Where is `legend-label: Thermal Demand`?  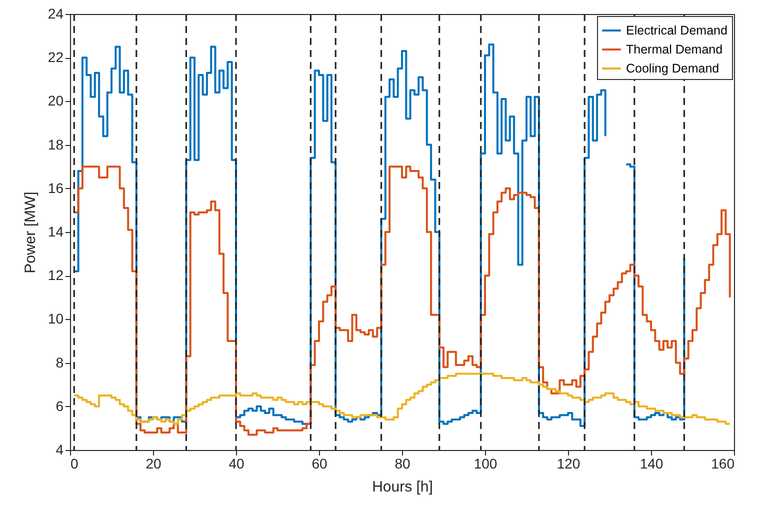
legend-label: Thermal Demand is located at coordinates (674, 49).